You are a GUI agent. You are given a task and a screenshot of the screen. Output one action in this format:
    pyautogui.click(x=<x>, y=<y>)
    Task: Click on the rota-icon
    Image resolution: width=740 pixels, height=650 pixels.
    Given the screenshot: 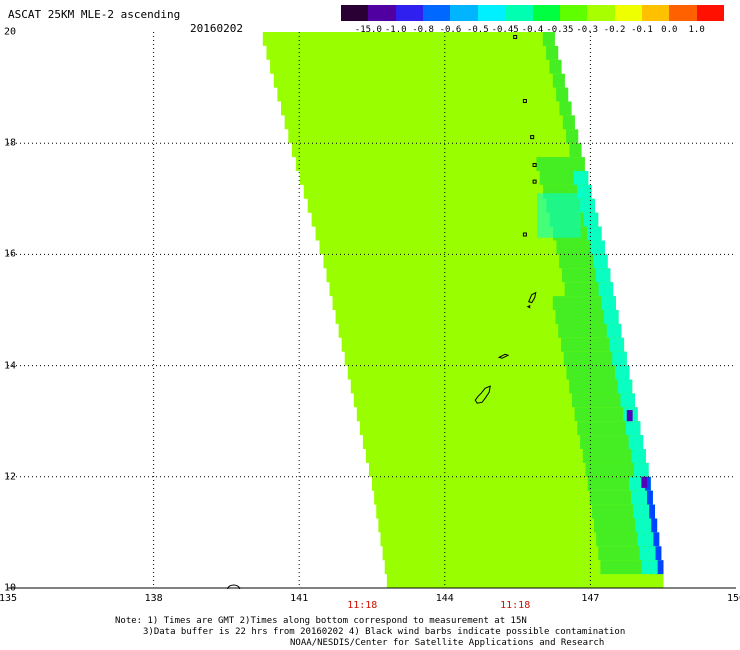 What is the action you would take?
    pyautogui.click(x=503, y=356)
    